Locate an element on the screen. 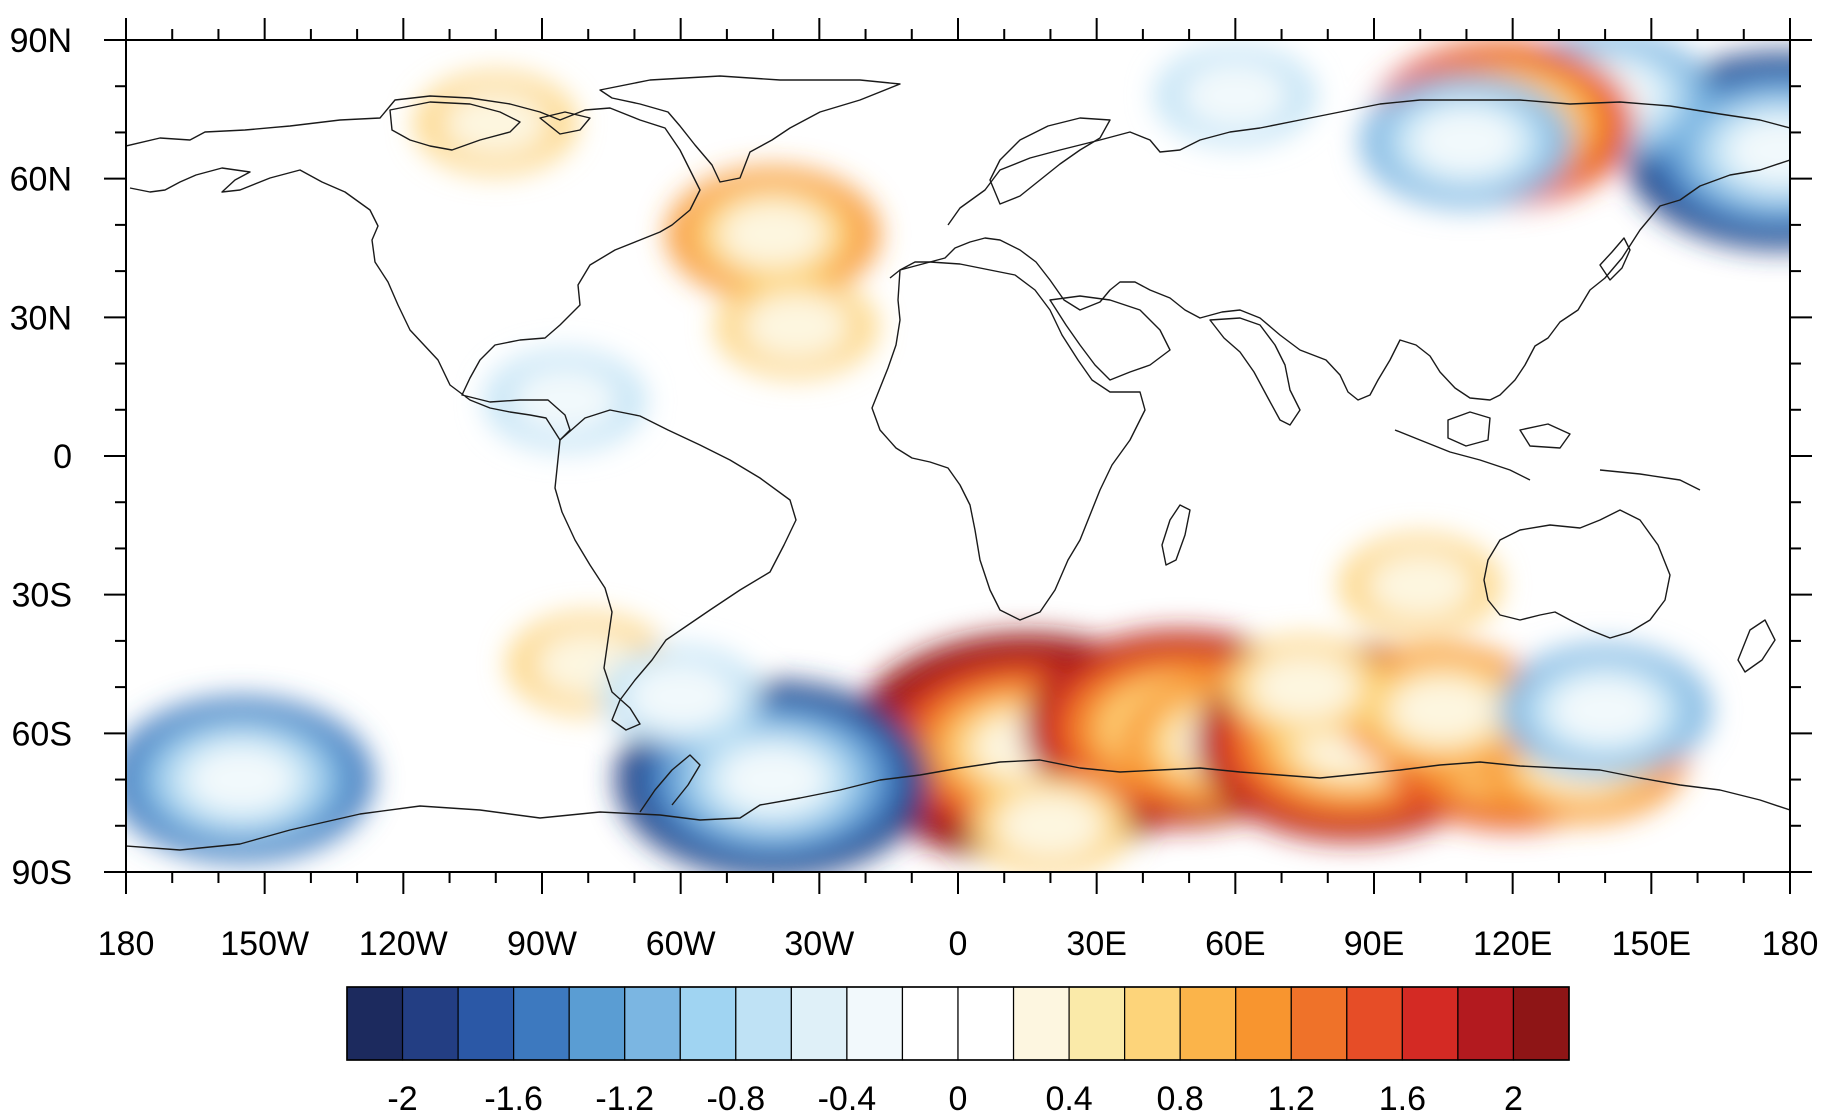 This screenshot has height=1112, width=1829. colorbar-frame is located at coordinates (958, 1023).